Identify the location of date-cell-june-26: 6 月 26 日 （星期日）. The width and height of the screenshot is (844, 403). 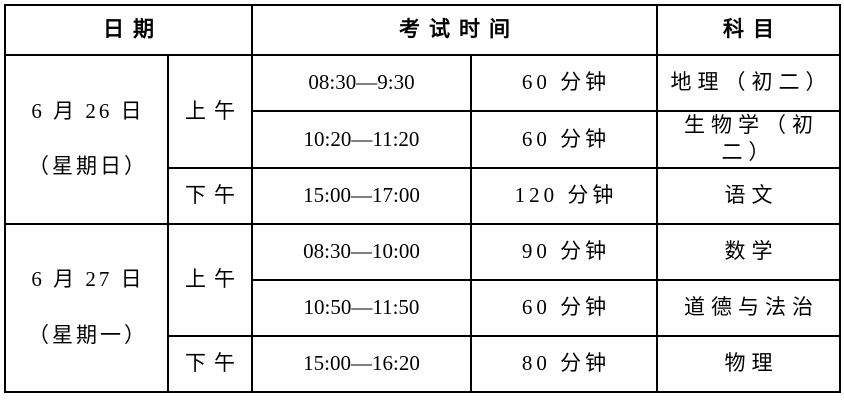
(86, 139).